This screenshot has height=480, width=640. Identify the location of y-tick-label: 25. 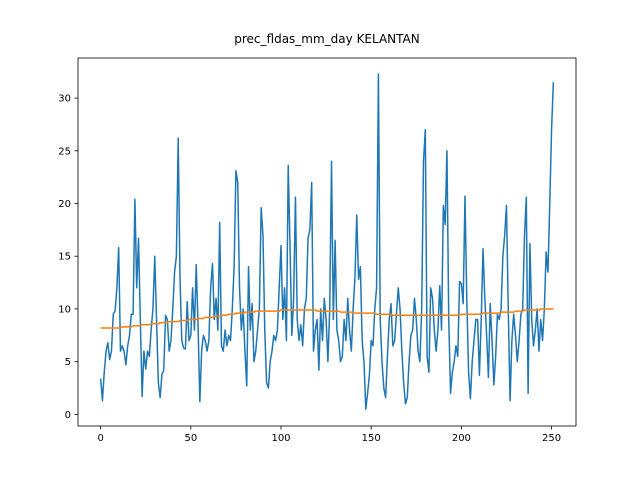
(64, 151).